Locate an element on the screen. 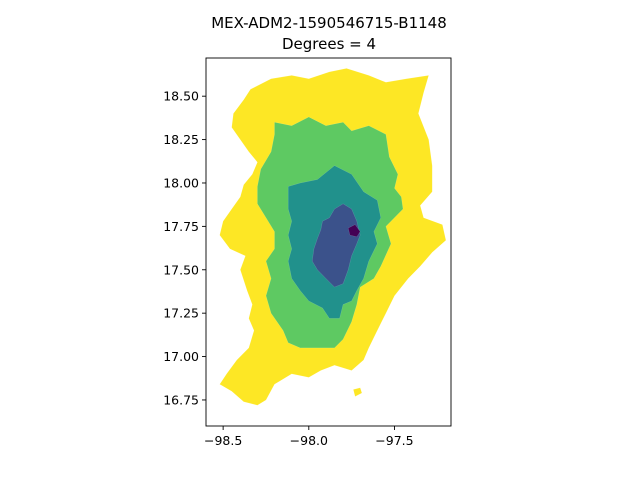 The width and height of the screenshot is (640, 480). y-tick-label: 18.00 is located at coordinates (181, 182).